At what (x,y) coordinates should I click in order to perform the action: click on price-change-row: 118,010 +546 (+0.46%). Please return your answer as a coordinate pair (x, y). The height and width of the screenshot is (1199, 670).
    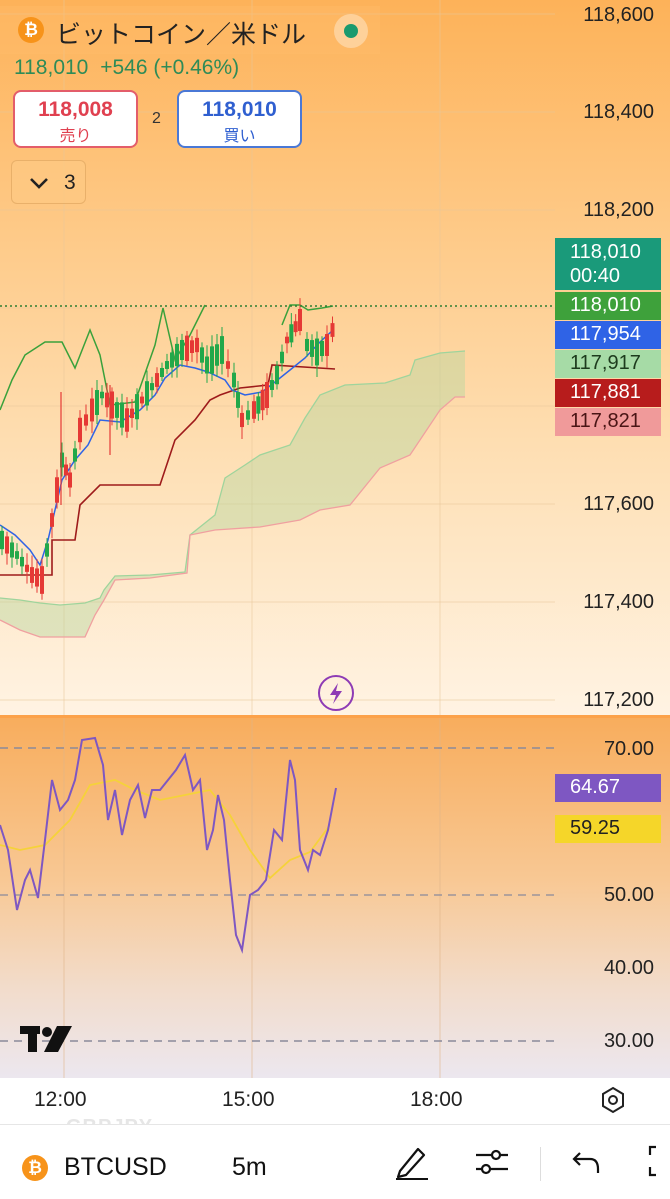
    Looking at the image, I should click on (126, 68).